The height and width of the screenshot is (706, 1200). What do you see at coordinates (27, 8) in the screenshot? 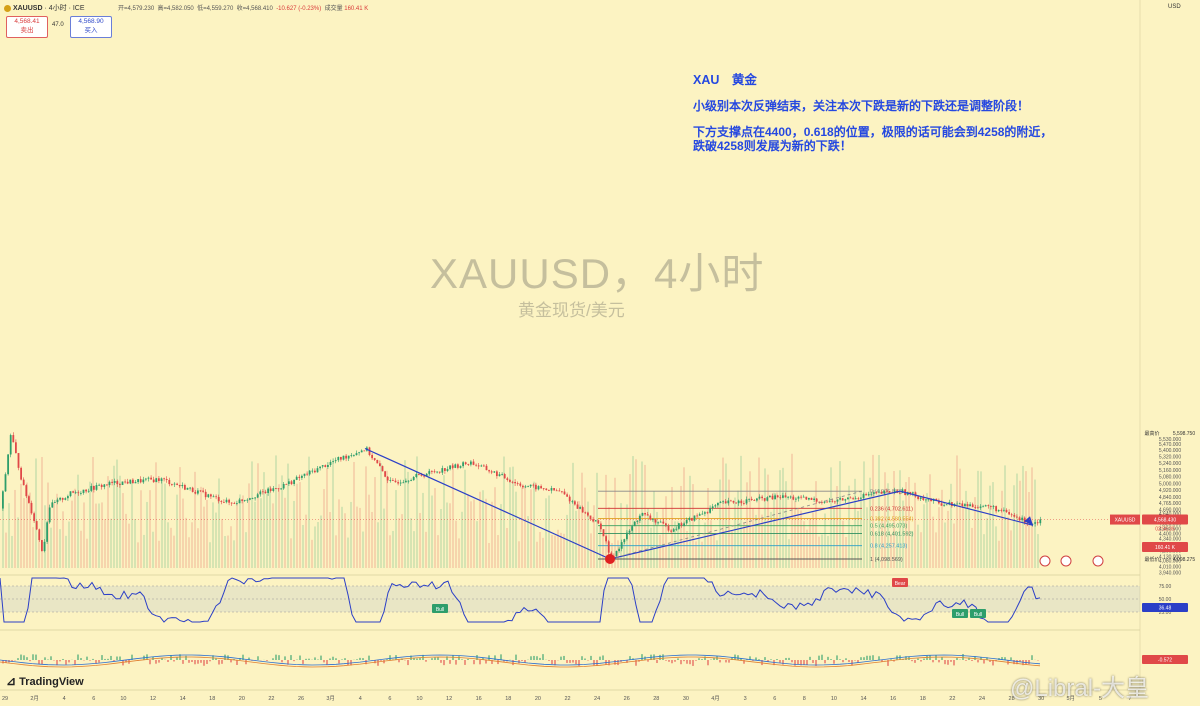
I see `symbol-name: XAUUSD` at bounding box center [27, 8].